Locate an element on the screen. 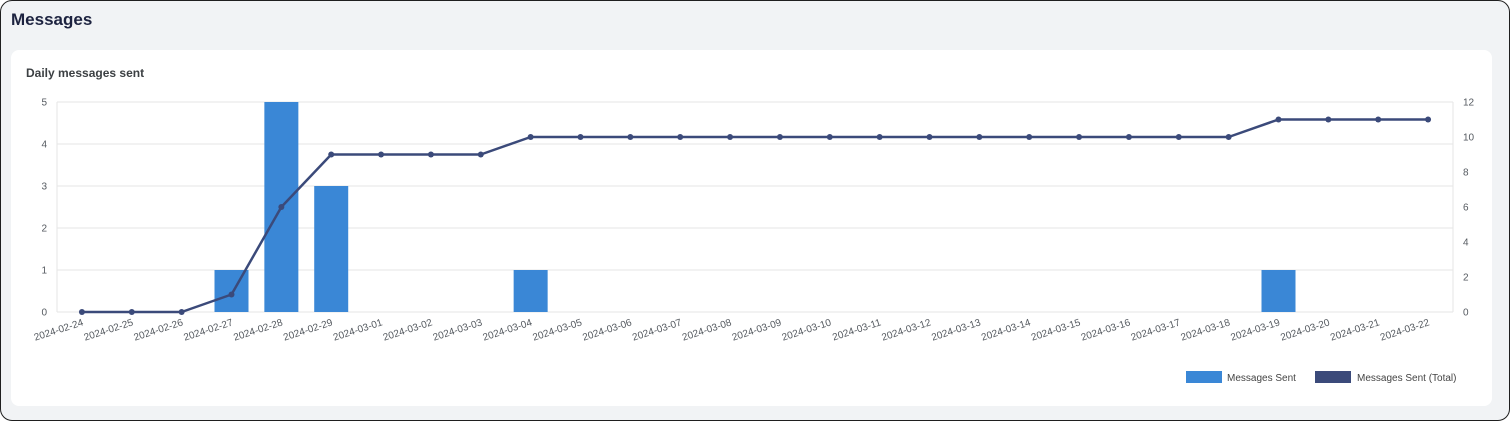 The height and width of the screenshot is (421, 1510). y-right-tick-label: 6 is located at coordinates (1466, 208).